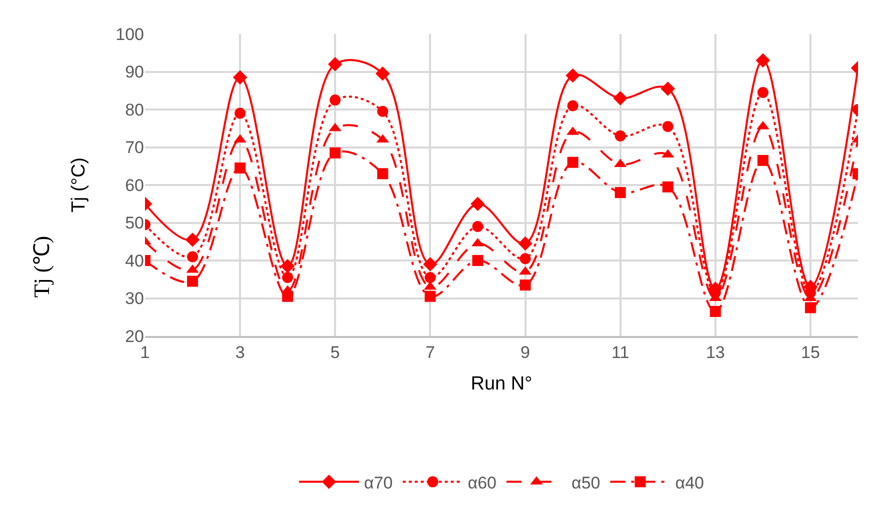 Image resolution: width=888 pixels, height=511 pixels. What do you see at coordinates (586, 482) in the screenshot?
I see `legend-label: α50` at bounding box center [586, 482].